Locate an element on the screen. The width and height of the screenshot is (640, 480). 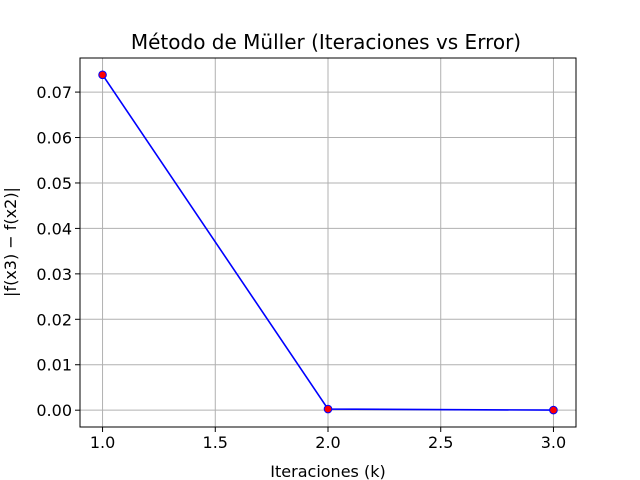
x-axis-ticks: 1.0 1.5 2.0 2.5 3.0 is located at coordinates (328, 439).